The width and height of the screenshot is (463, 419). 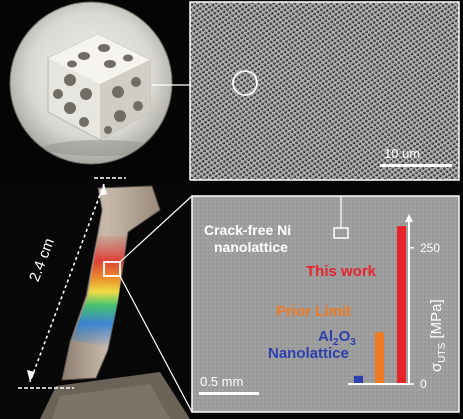 I want to click on lattice-model-photo, so click(x=91, y=83).